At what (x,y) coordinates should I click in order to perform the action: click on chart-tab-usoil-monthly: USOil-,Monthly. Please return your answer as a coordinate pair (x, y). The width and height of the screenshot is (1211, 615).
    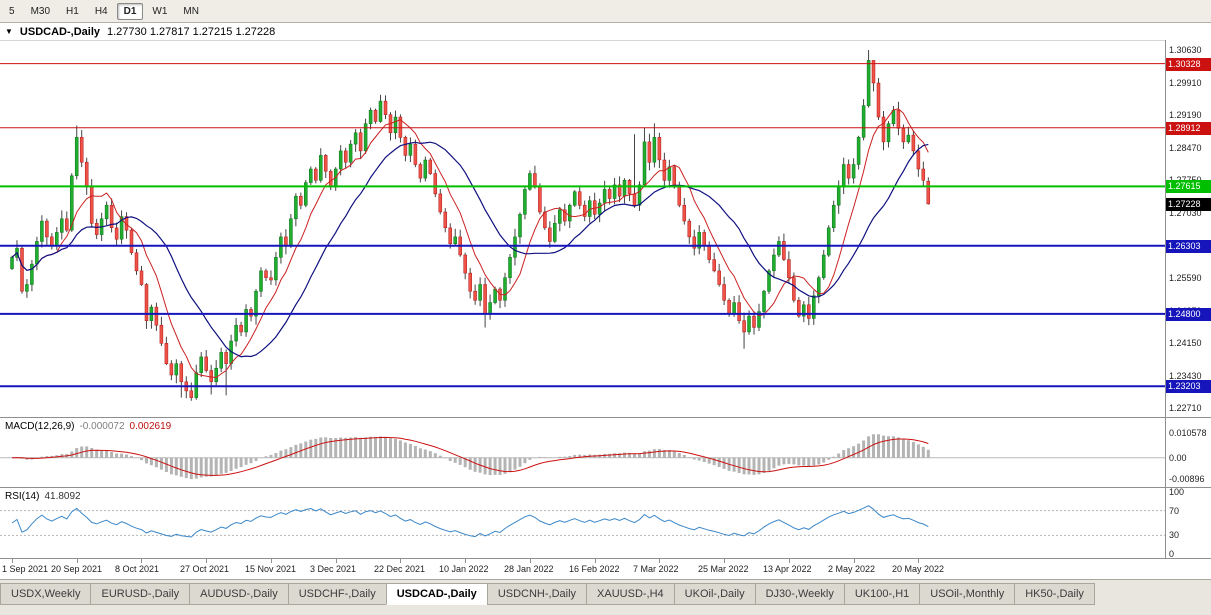
    Looking at the image, I should click on (967, 594).